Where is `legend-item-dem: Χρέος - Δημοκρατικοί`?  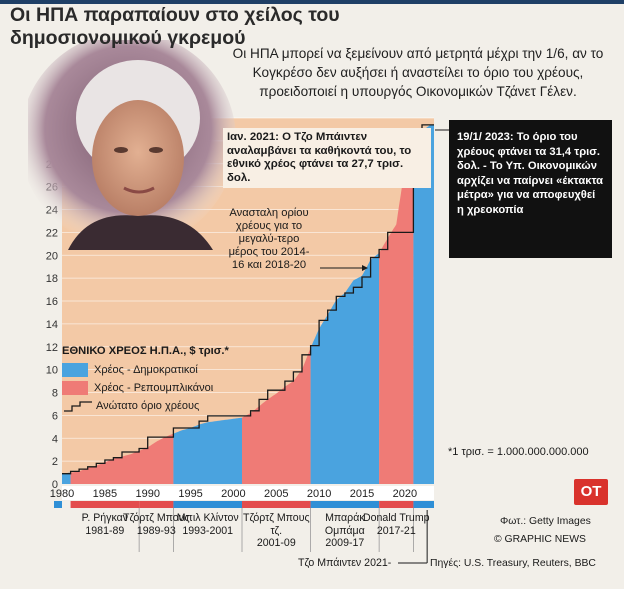
legend-item-dem: Χρέος - Δημοκρατικοί is located at coordinates (147, 370).